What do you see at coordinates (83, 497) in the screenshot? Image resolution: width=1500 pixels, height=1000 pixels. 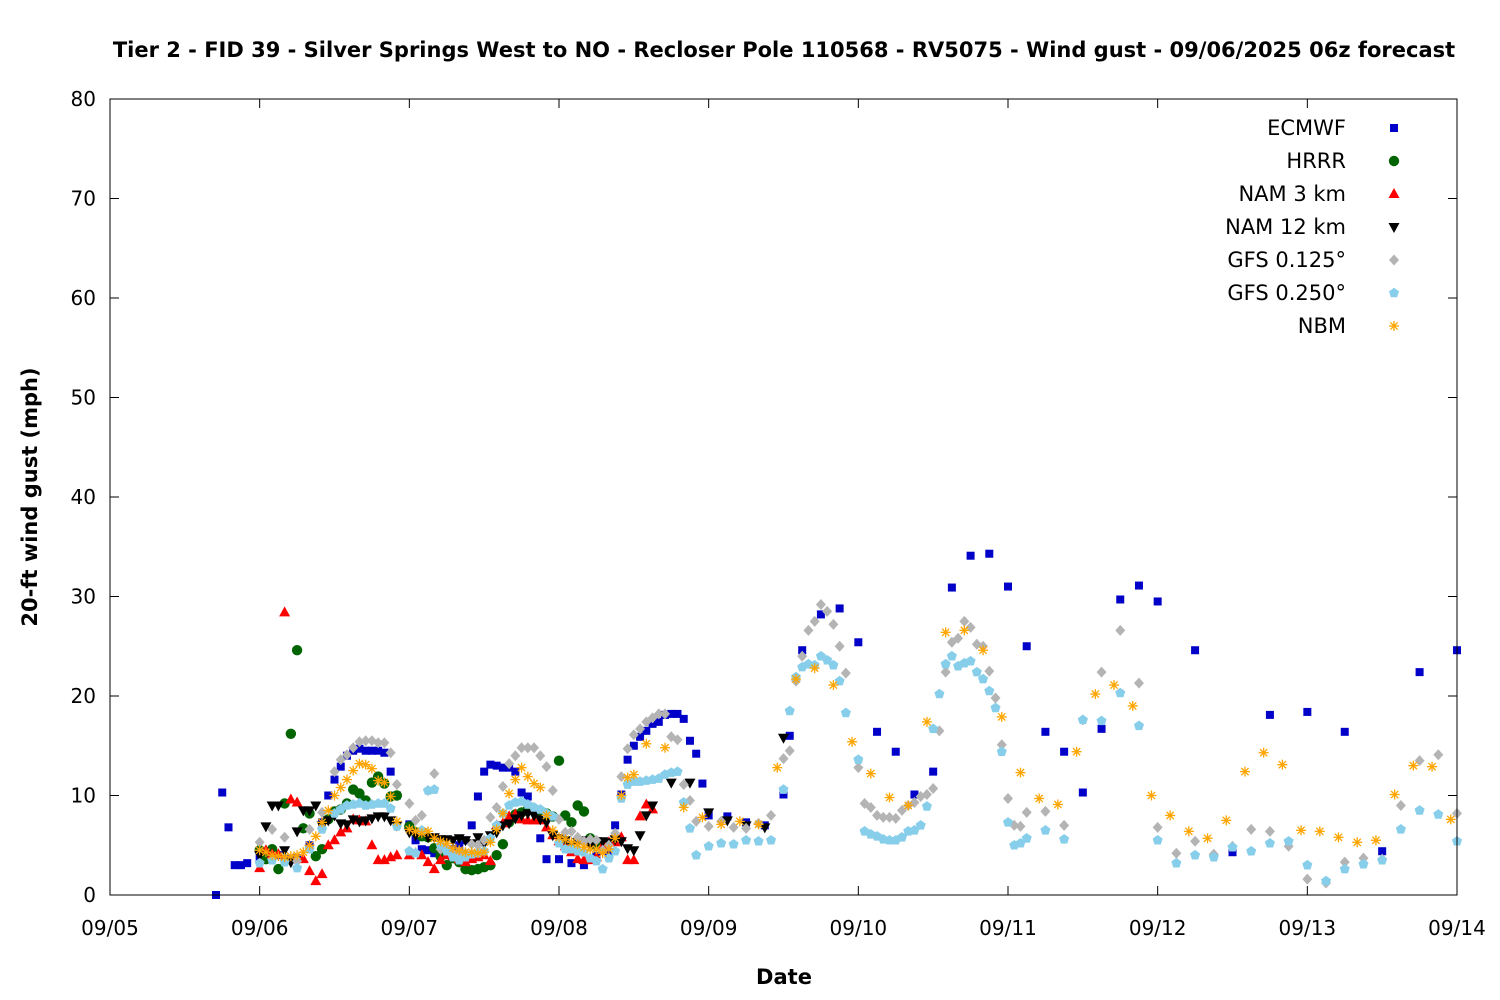 I see `y-tick-label: 40` at bounding box center [83, 497].